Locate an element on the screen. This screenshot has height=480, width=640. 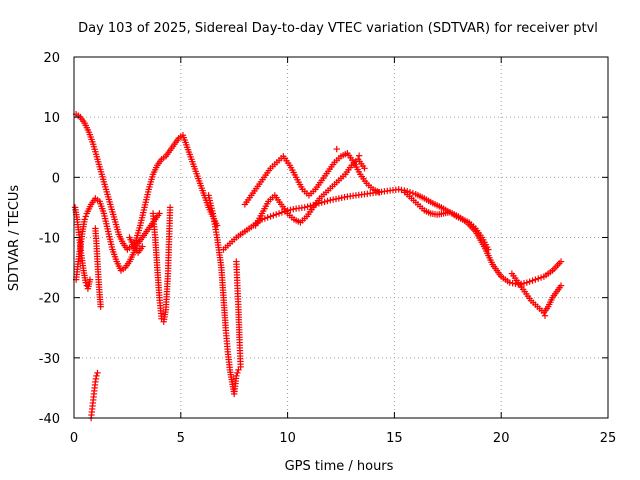
x-tick-label: 25 is located at coordinates (608, 438).